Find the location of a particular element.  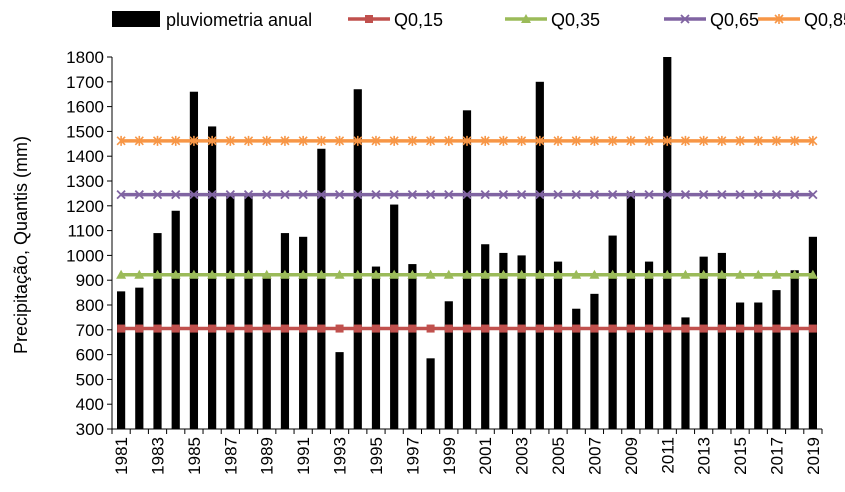

bar-1992 is located at coordinates (321, 288).